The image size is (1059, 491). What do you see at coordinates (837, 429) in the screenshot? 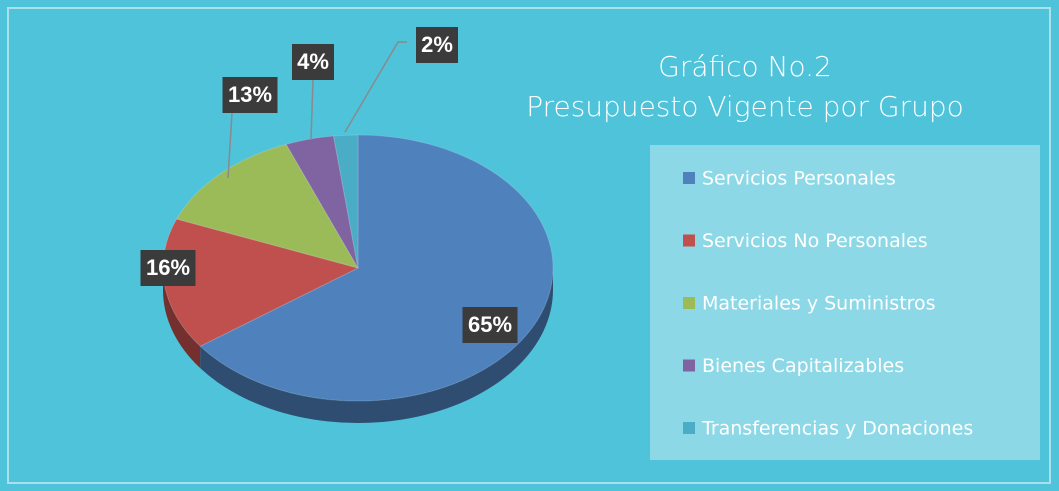
I see `legend-label: Transferencias y Donaciones` at bounding box center [837, 429].